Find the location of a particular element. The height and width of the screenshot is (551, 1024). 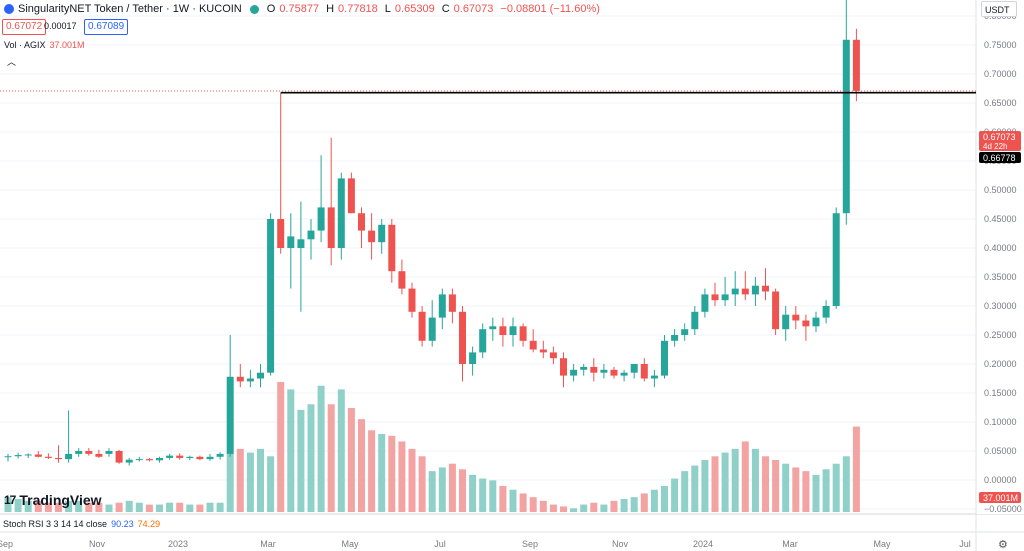

level-tag-value: 0.66778 is located at coordinates (999, 158).